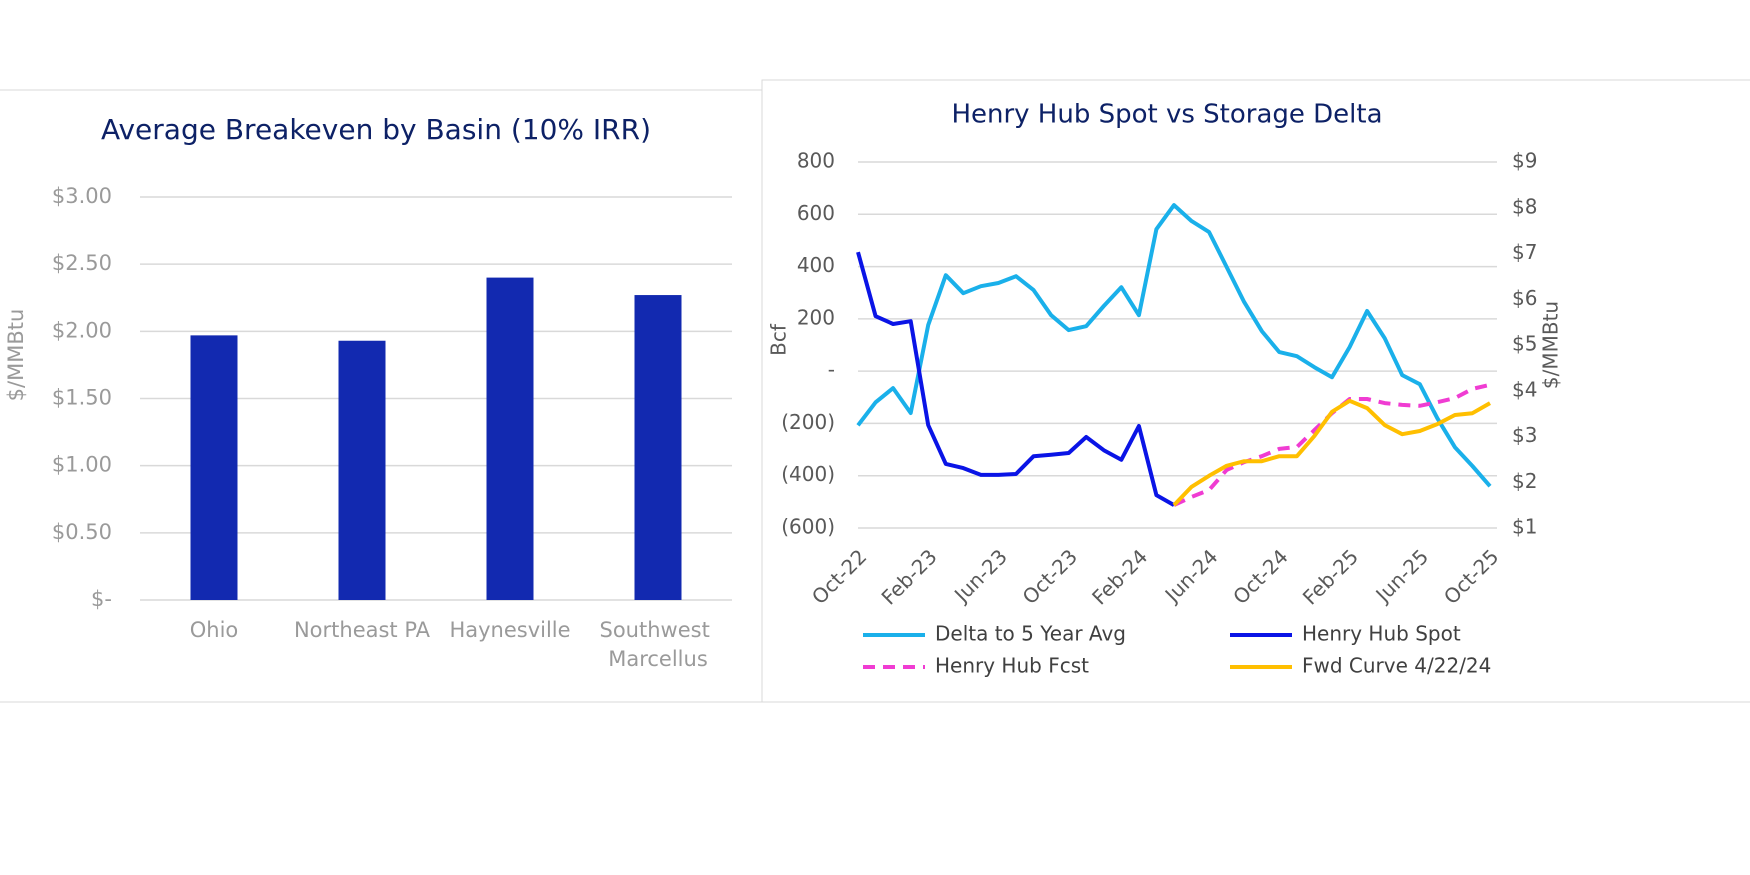 The width and height of the screenshot is (1750, 875). I want to click on y2-tick-label: $6, so click(1524, 298).